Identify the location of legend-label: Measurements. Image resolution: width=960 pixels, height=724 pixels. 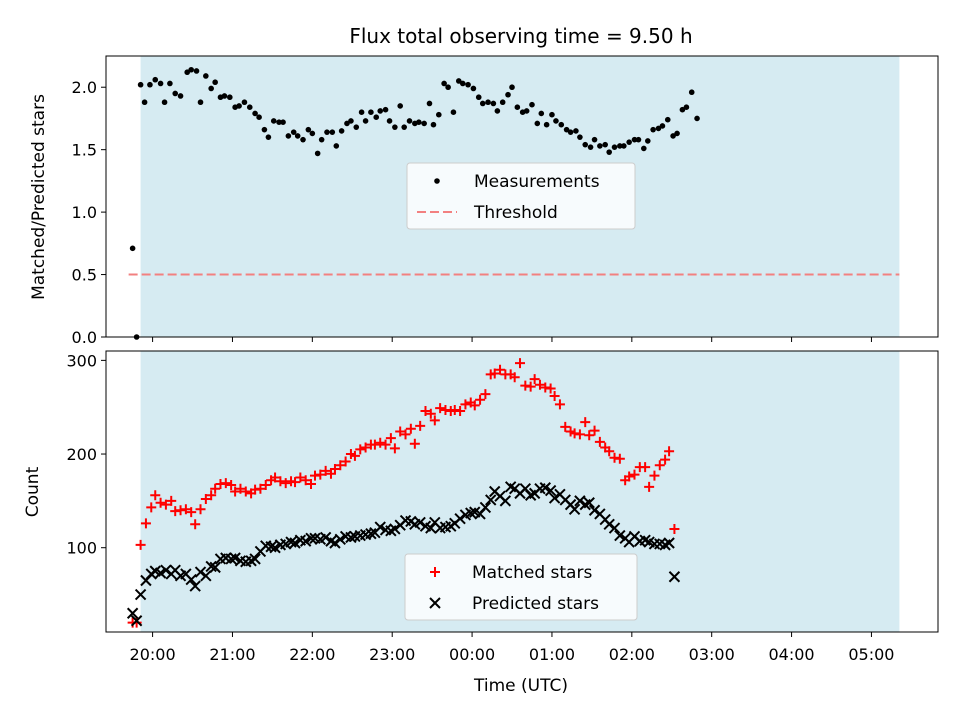
(537, 182).